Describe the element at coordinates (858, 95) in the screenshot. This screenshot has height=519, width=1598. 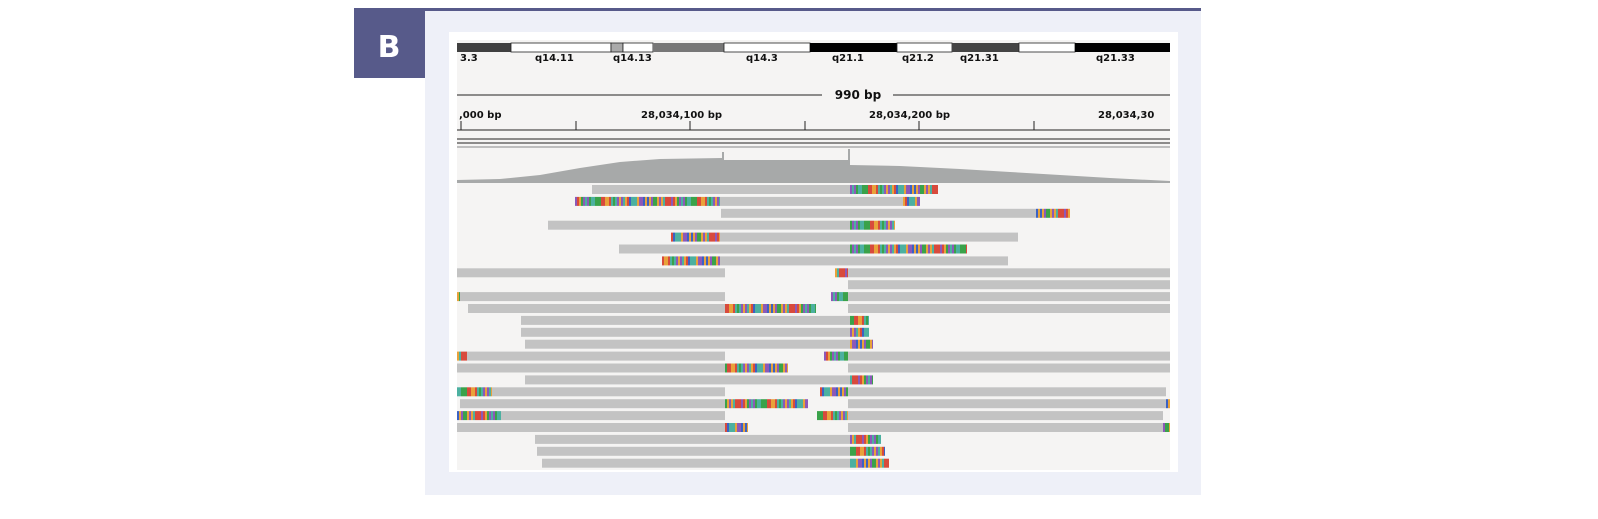
I see `span-label: 990 bp` at that location.